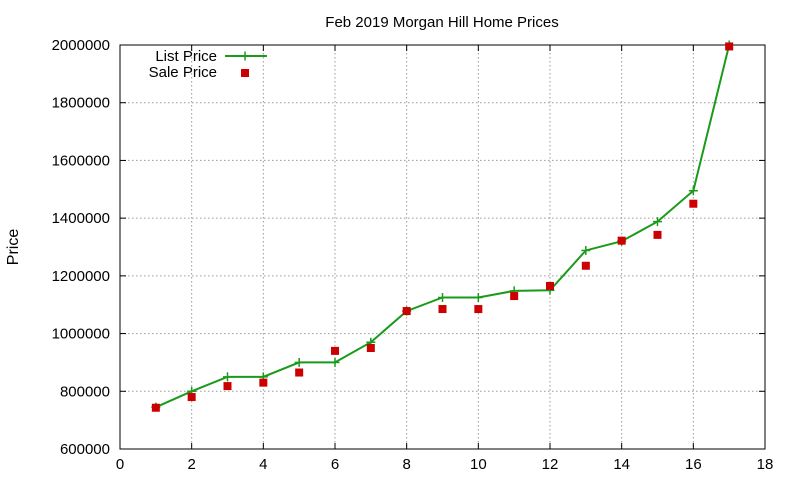 This screenshot has height=485, width=800. Describe the element at coordinates (85, 391) in the screenshot. I see `y-tick-label: 800000` at that location.